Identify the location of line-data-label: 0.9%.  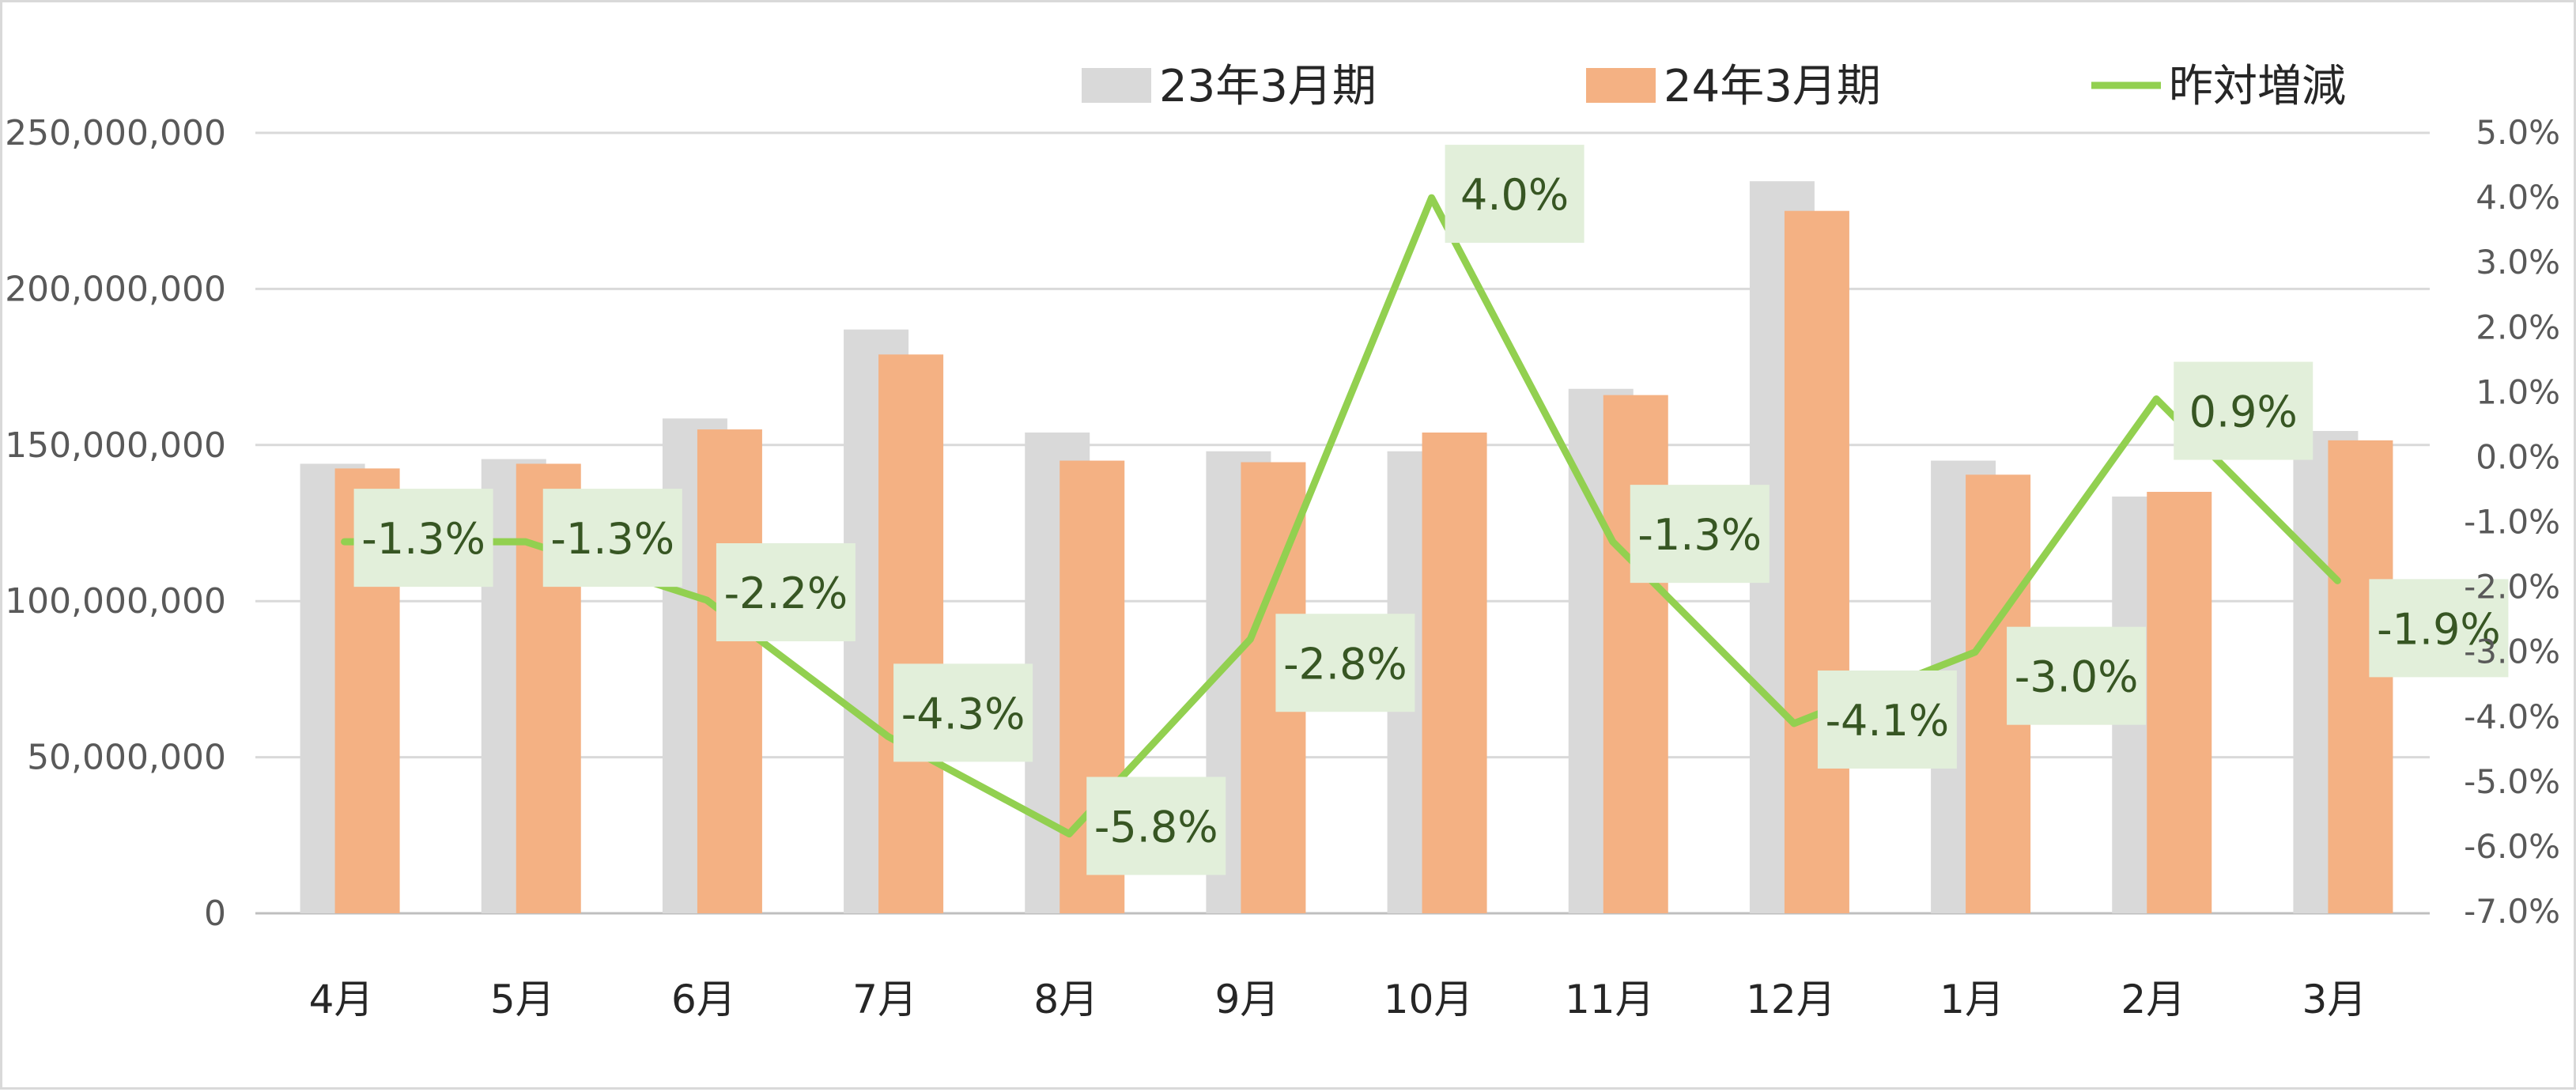
(2243, 410).